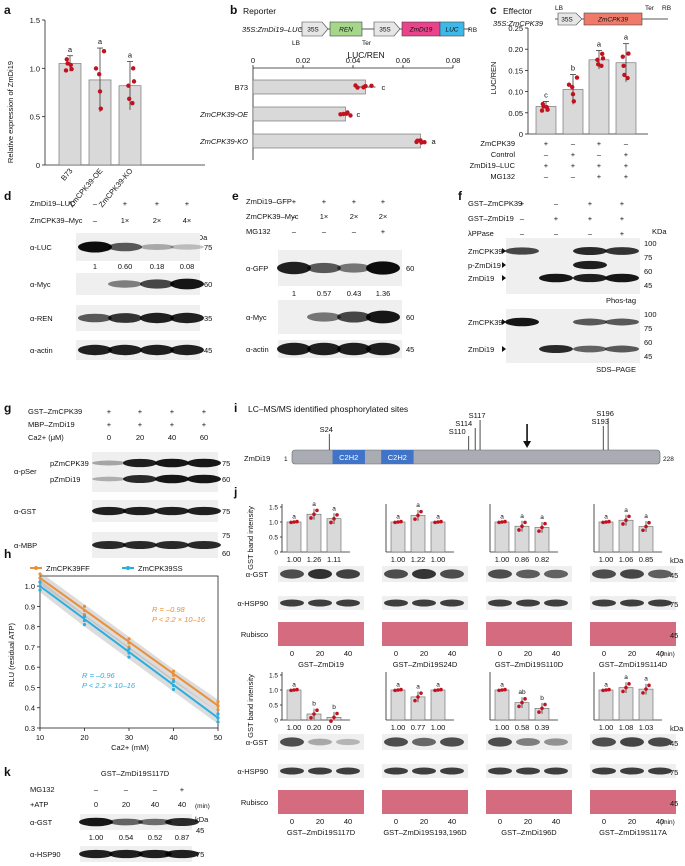  I want to click on a-ytick-label: 0.5, so click(35, 117).